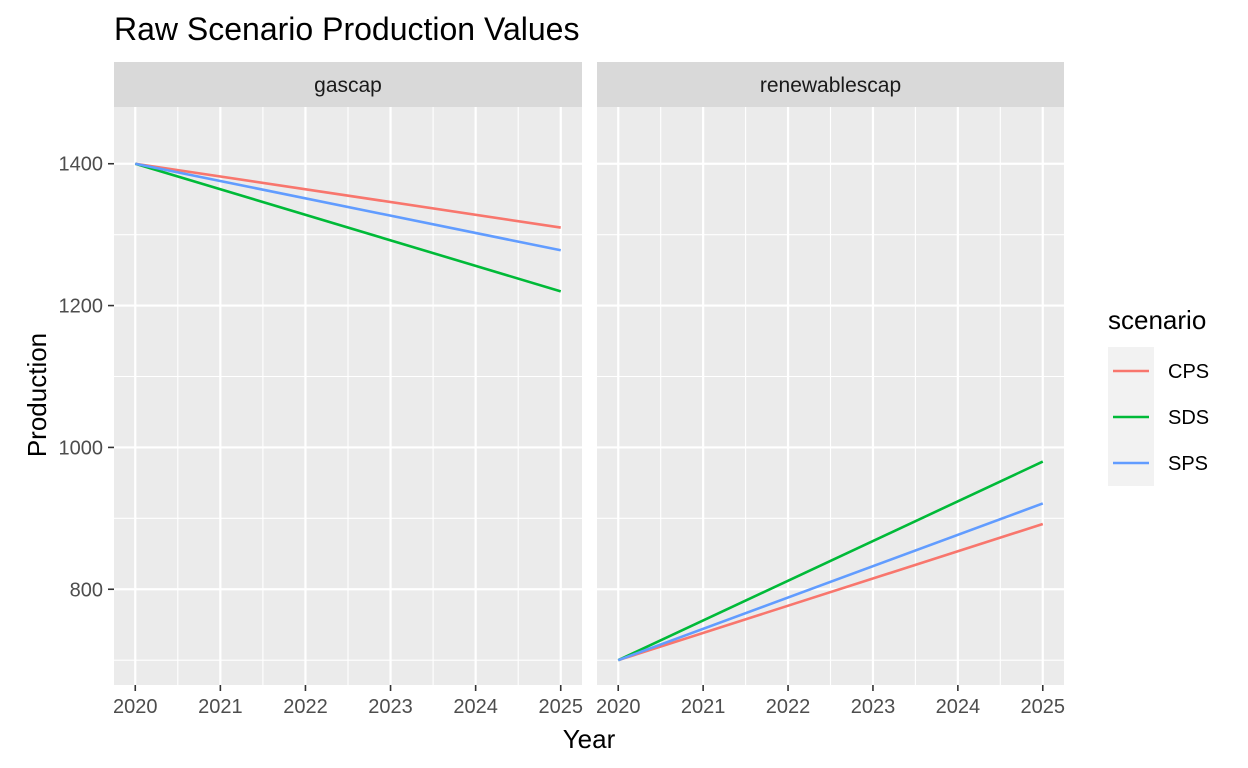  I want to click on legend-label-sps: SPS, so click(1188, 464).